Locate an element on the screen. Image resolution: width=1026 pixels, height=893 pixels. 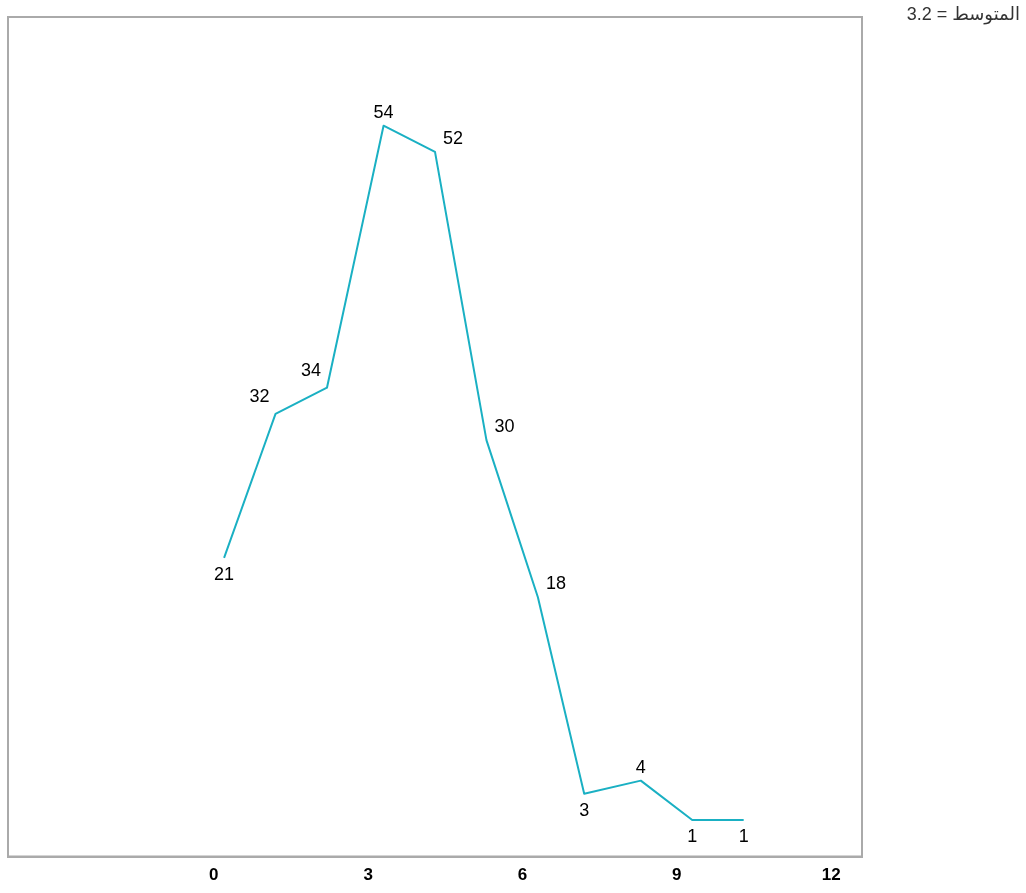
x-tick-label: 0 is located at coordinates (214, 875).